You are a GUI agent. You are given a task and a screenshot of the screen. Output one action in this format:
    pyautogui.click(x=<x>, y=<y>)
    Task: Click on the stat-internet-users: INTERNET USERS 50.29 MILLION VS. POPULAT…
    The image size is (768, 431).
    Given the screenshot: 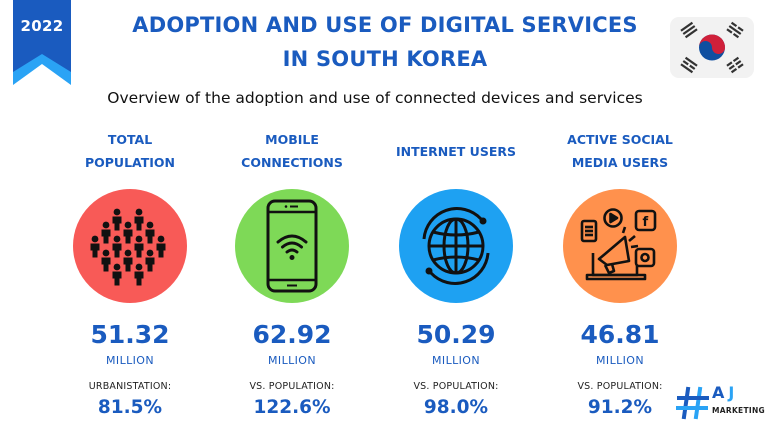 What is the action you would take?
    pyautogui.click(x=456, y=273)
    